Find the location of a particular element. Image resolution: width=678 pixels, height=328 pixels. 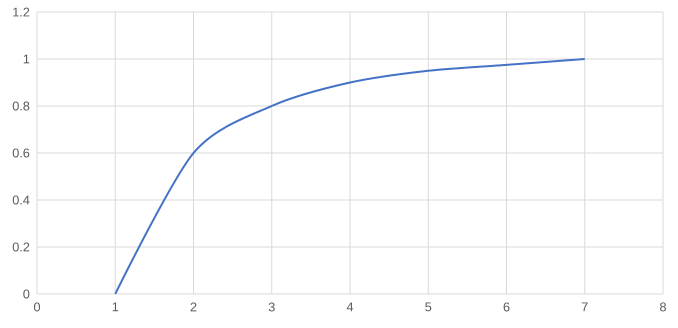

y-tick-label: 1.2 is located at coordinates (21, 12).